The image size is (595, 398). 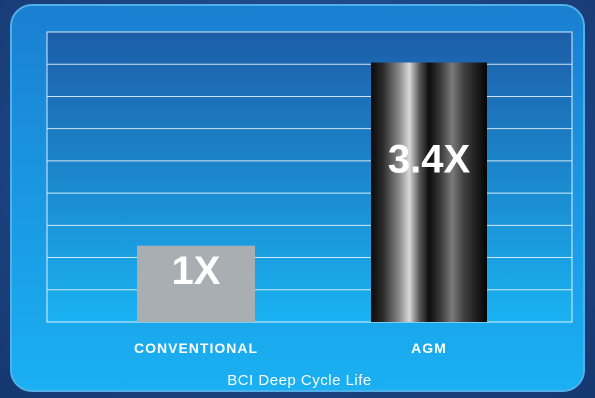 What do you see at coordinates (196, 271) in the screenshot?
I see `value-label-conventional: 1X` at bounding box center [196, 271].